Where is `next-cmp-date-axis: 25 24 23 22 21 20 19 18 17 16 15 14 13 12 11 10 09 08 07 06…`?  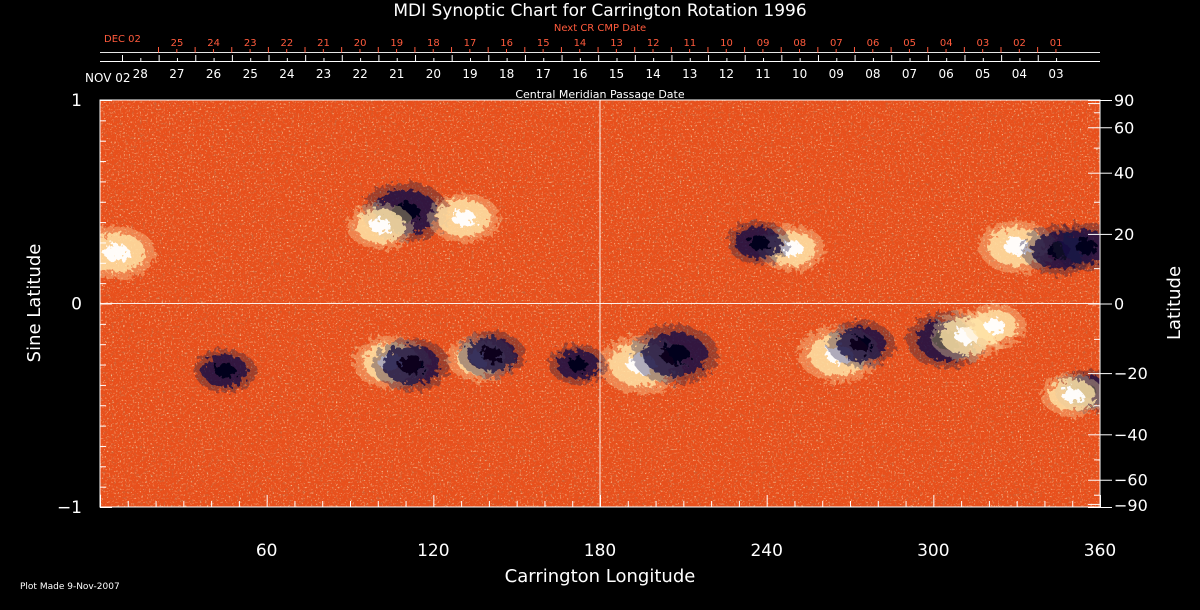 next-cmp-date-axis: 25 24 23 22 21 20 19 18 17 16 15 14 13 12 11 10 09 08 07 06… is located at coordinates (600, 45).